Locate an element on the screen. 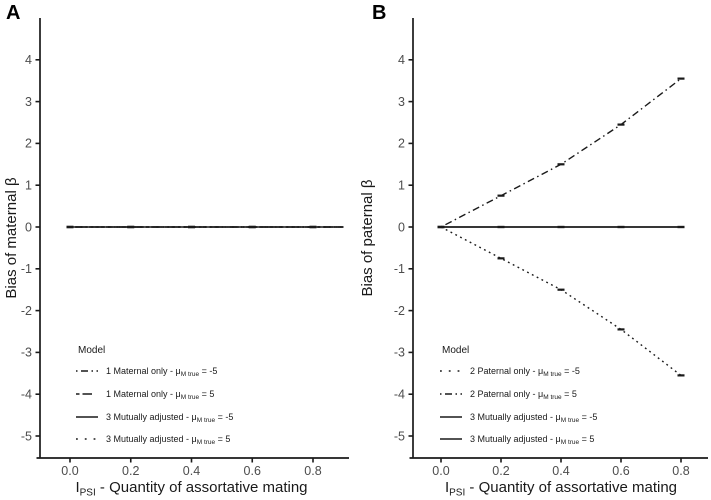 Image resolution: width=711 pixels, height=500 pixels. panel-b-label: B is located at coordinates (379, 13).